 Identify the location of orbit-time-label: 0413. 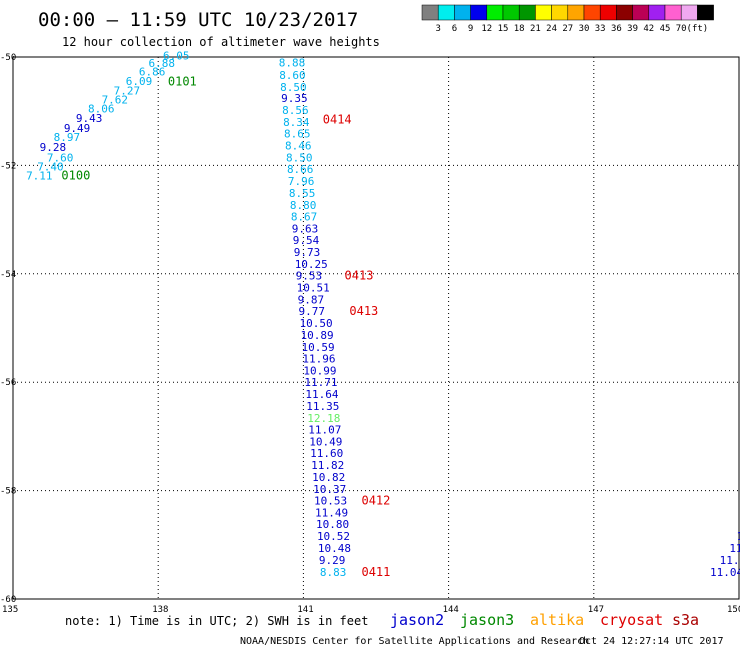
(359, 275).